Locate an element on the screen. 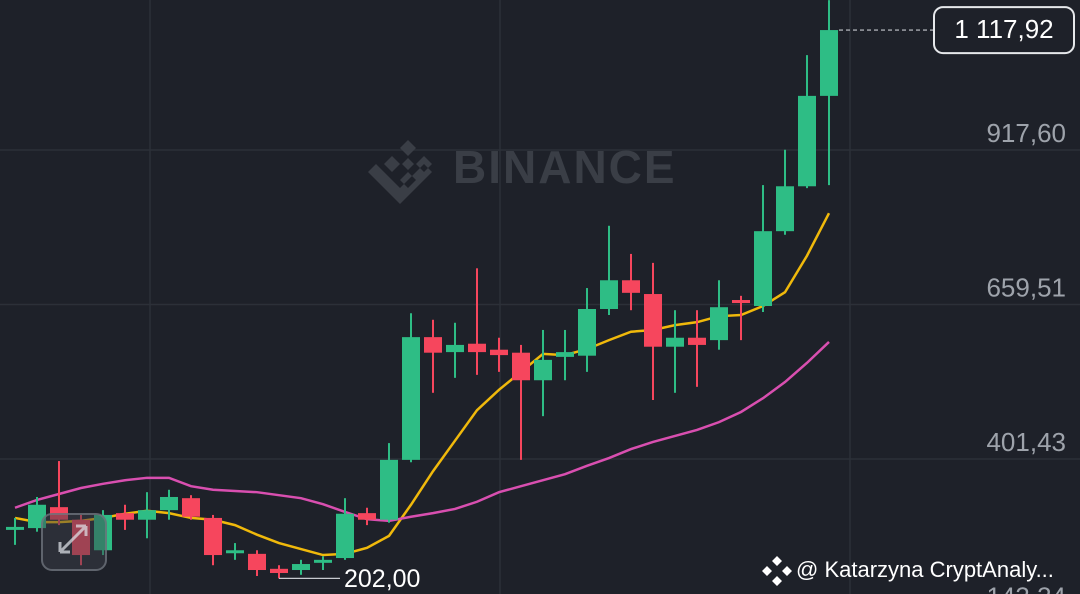 The height and width of the screenshot is (594, 1080). price-label: 1 117,92 is located at coordinates (1003, 29).